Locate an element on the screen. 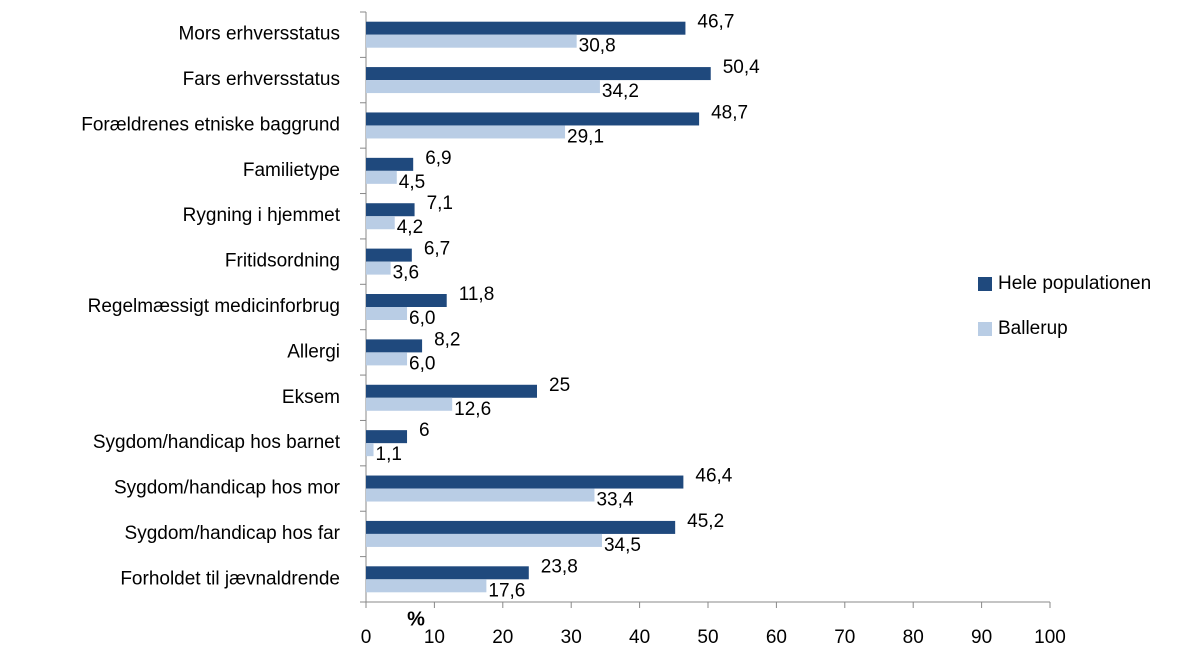 The height and width of the screenshot is (656, 1202). category-label: Familietype is located at coordinates (291, 170).